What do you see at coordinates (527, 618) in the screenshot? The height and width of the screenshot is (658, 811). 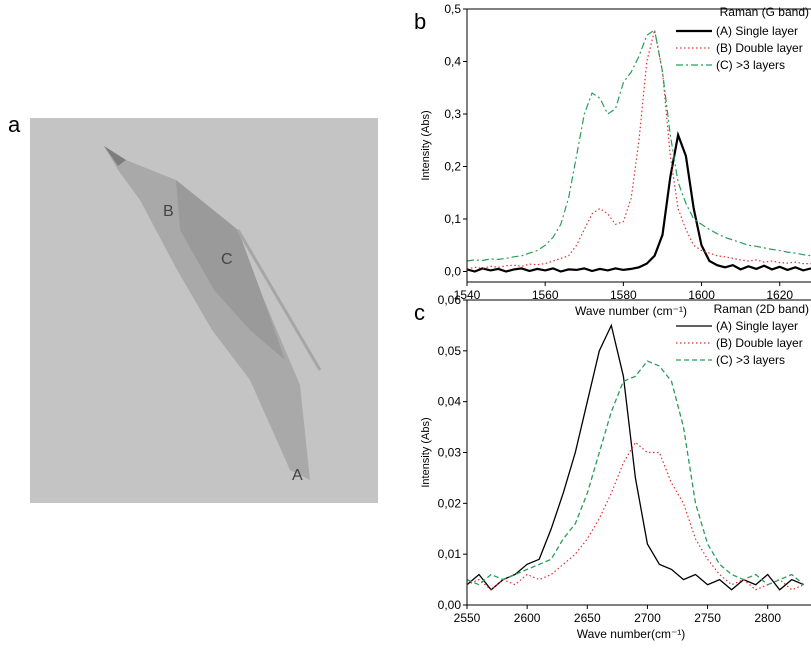 I see `x-tick-label: 2600` at bounding box center [527, 618].